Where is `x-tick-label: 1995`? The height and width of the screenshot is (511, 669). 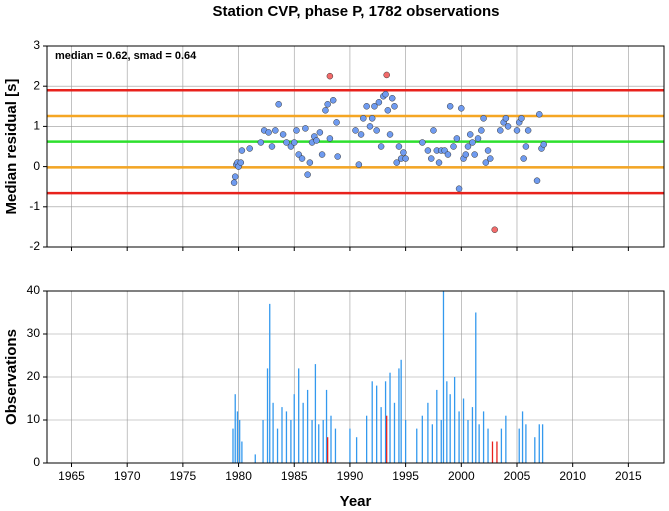 x-tick-label: 1995 is located at coordinates (405, 476).